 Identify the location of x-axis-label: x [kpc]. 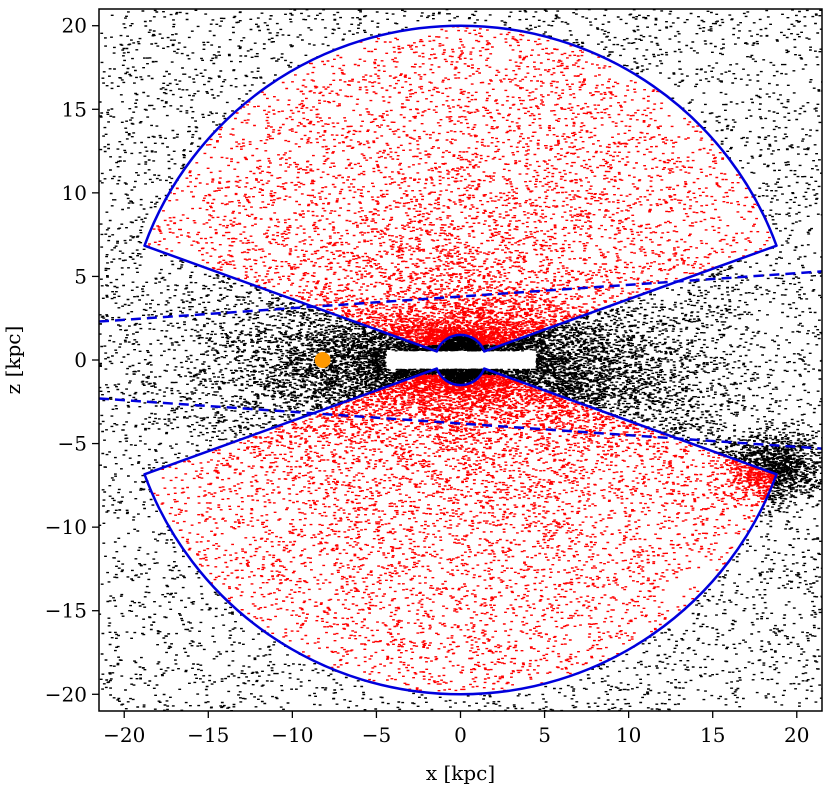
(460, 773).